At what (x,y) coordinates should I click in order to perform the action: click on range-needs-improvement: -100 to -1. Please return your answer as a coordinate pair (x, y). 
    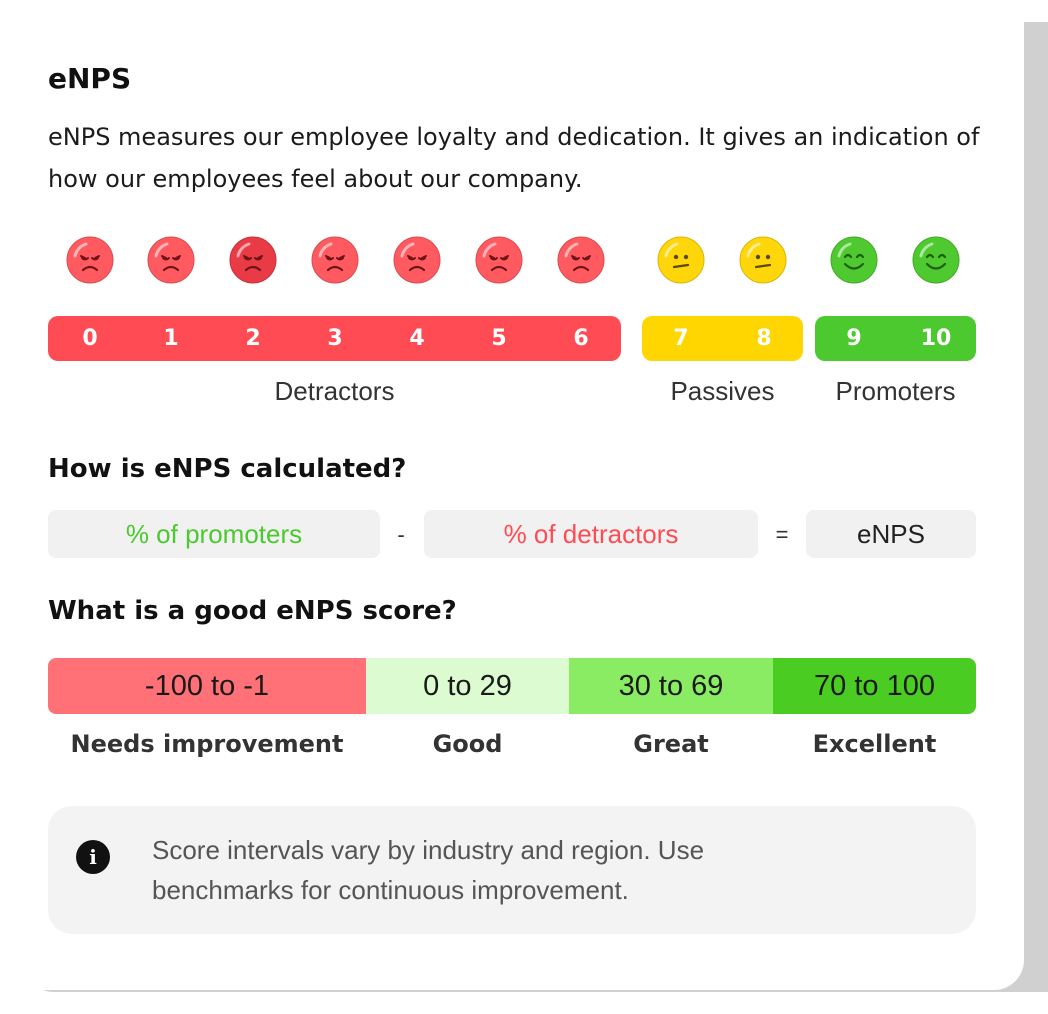
    Looking at the image, I should click on (207, 686).